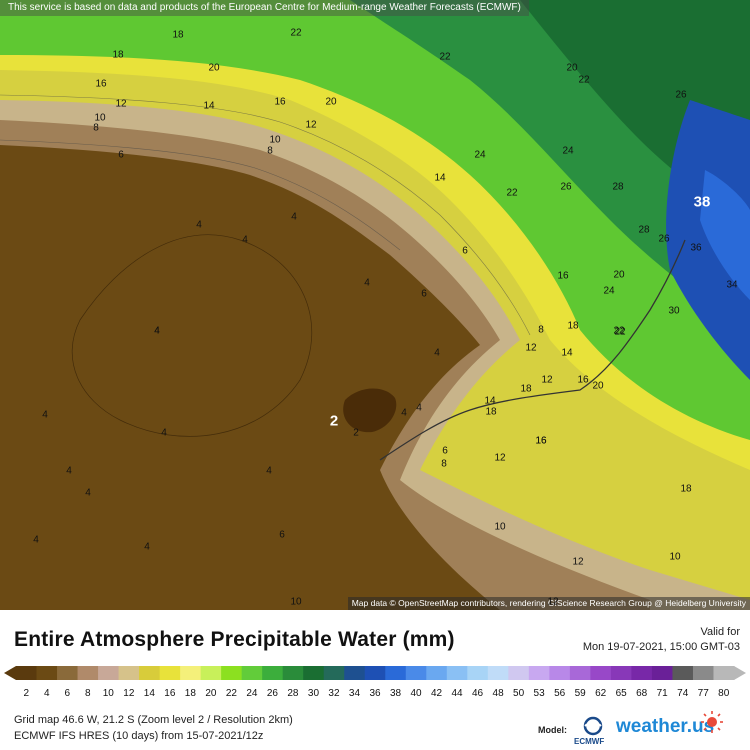 The height and width of the screenshot is (750, 750). What do you see at coordinates (724, 693) in the screenshot?
I see `scale-tick-label: 80` at bounding box center [724, 693].